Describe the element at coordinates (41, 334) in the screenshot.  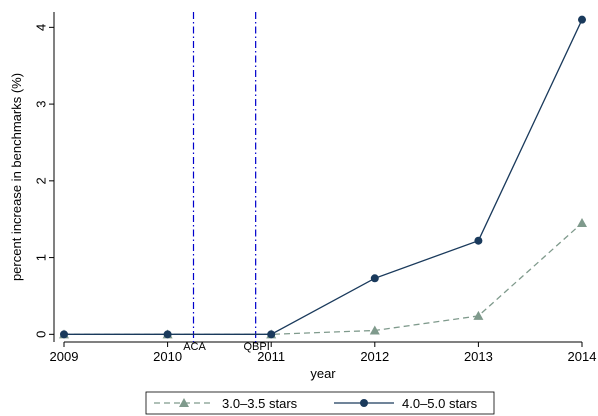
I see `y-tick-label: 0` at that location.